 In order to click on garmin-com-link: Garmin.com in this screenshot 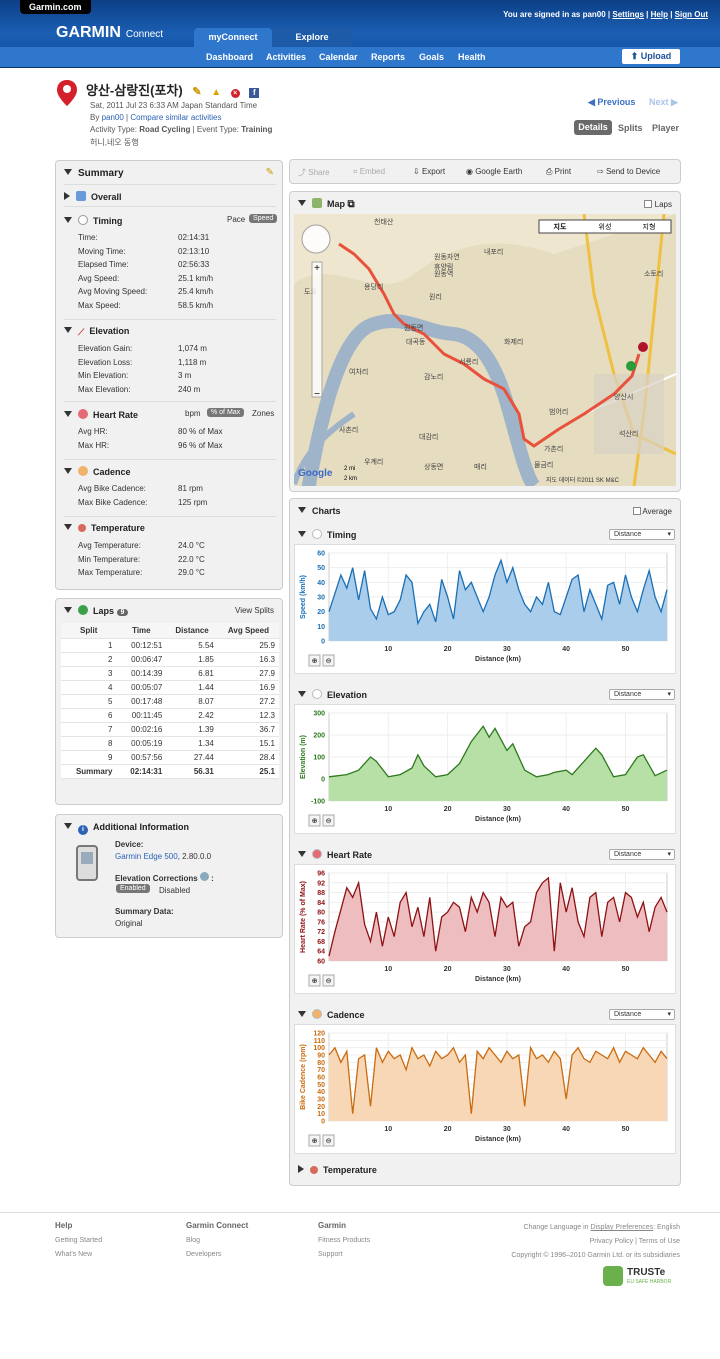, I will do `click(55, 7)`.